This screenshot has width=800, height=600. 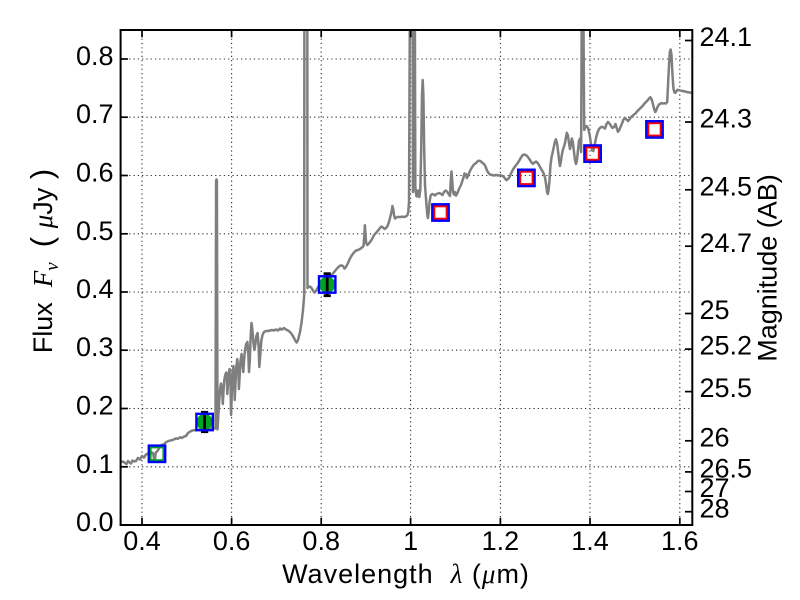 I want to click on svg-text: Magnitude (AB), so click(x=768, y=268).